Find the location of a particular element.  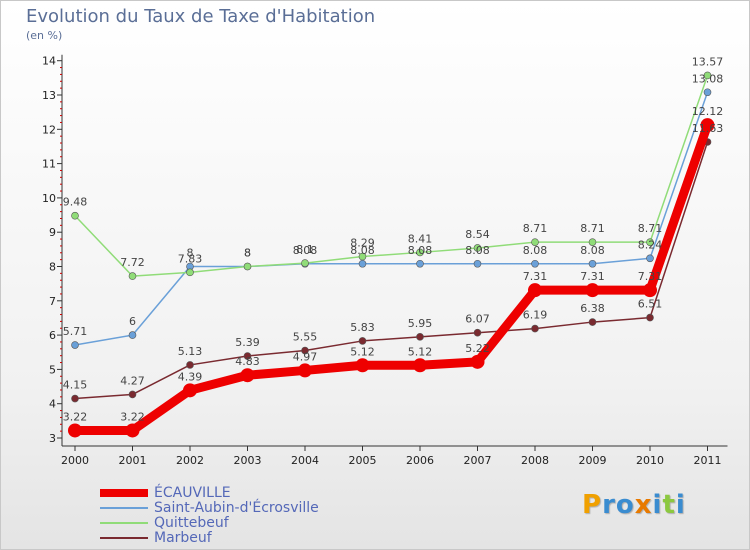

data-label: 11.63 is located at coordinates (708, 128).